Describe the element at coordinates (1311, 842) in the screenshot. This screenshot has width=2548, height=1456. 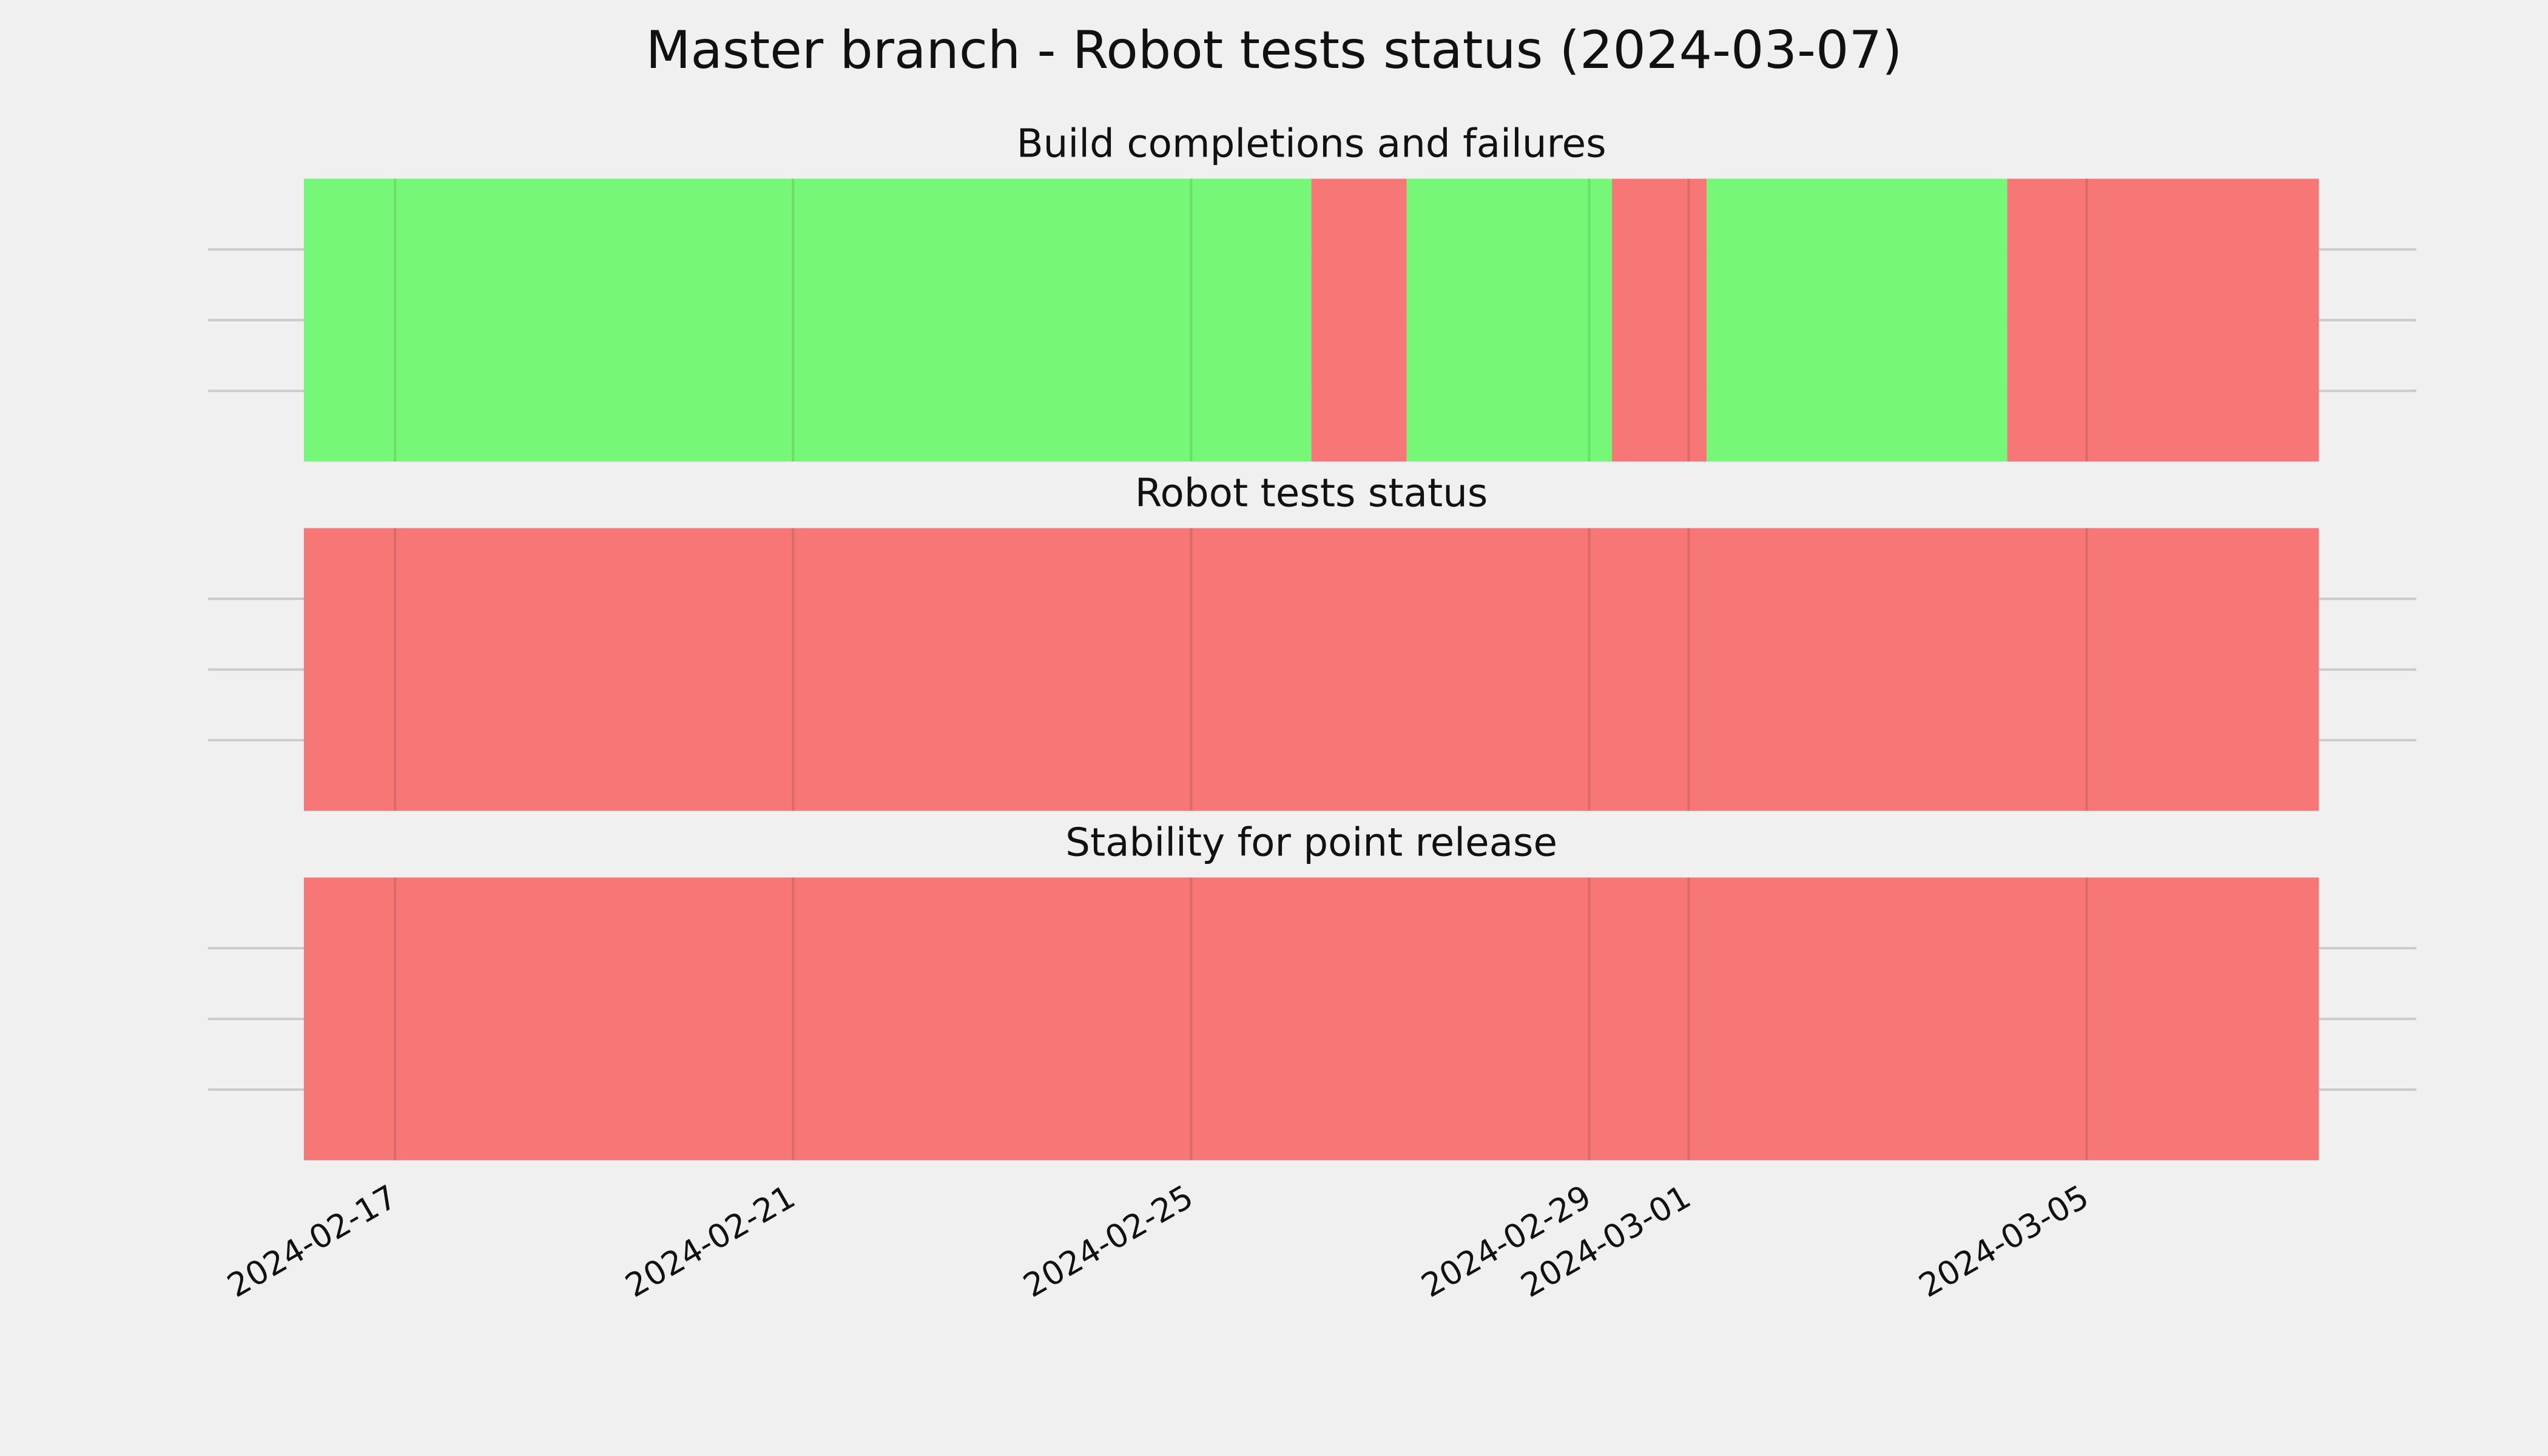
I see `panel-title: Stability for point release` at that location.